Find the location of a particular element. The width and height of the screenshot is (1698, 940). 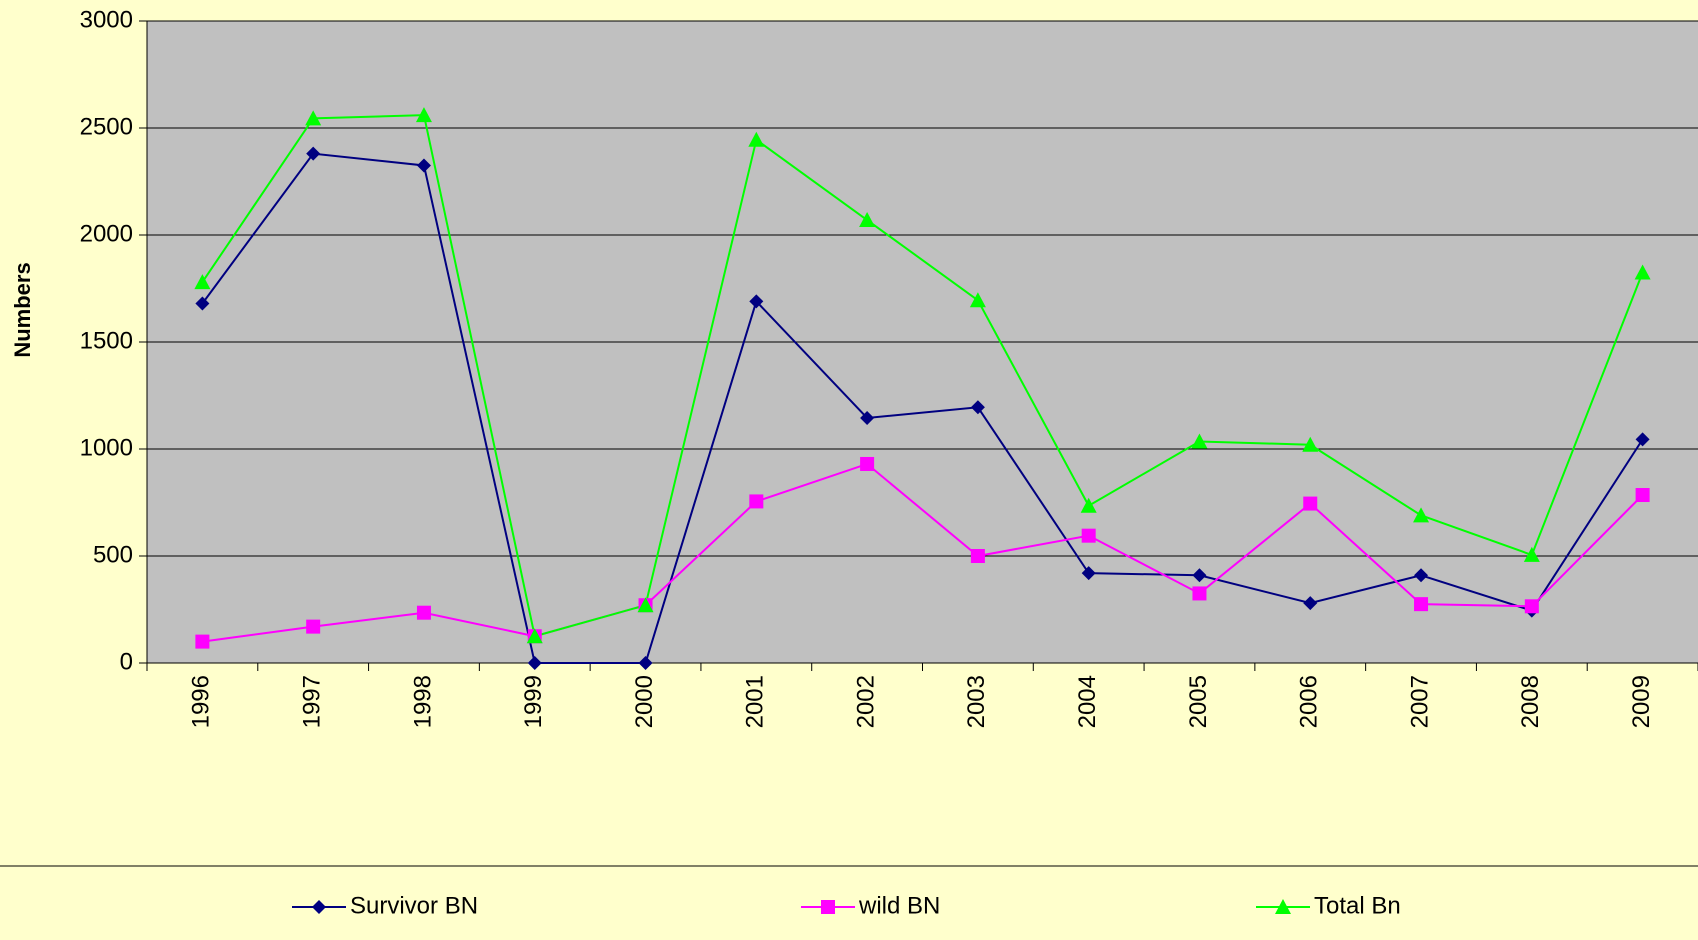

x-tick-label: 1998 is located at coordinates (422, 701).